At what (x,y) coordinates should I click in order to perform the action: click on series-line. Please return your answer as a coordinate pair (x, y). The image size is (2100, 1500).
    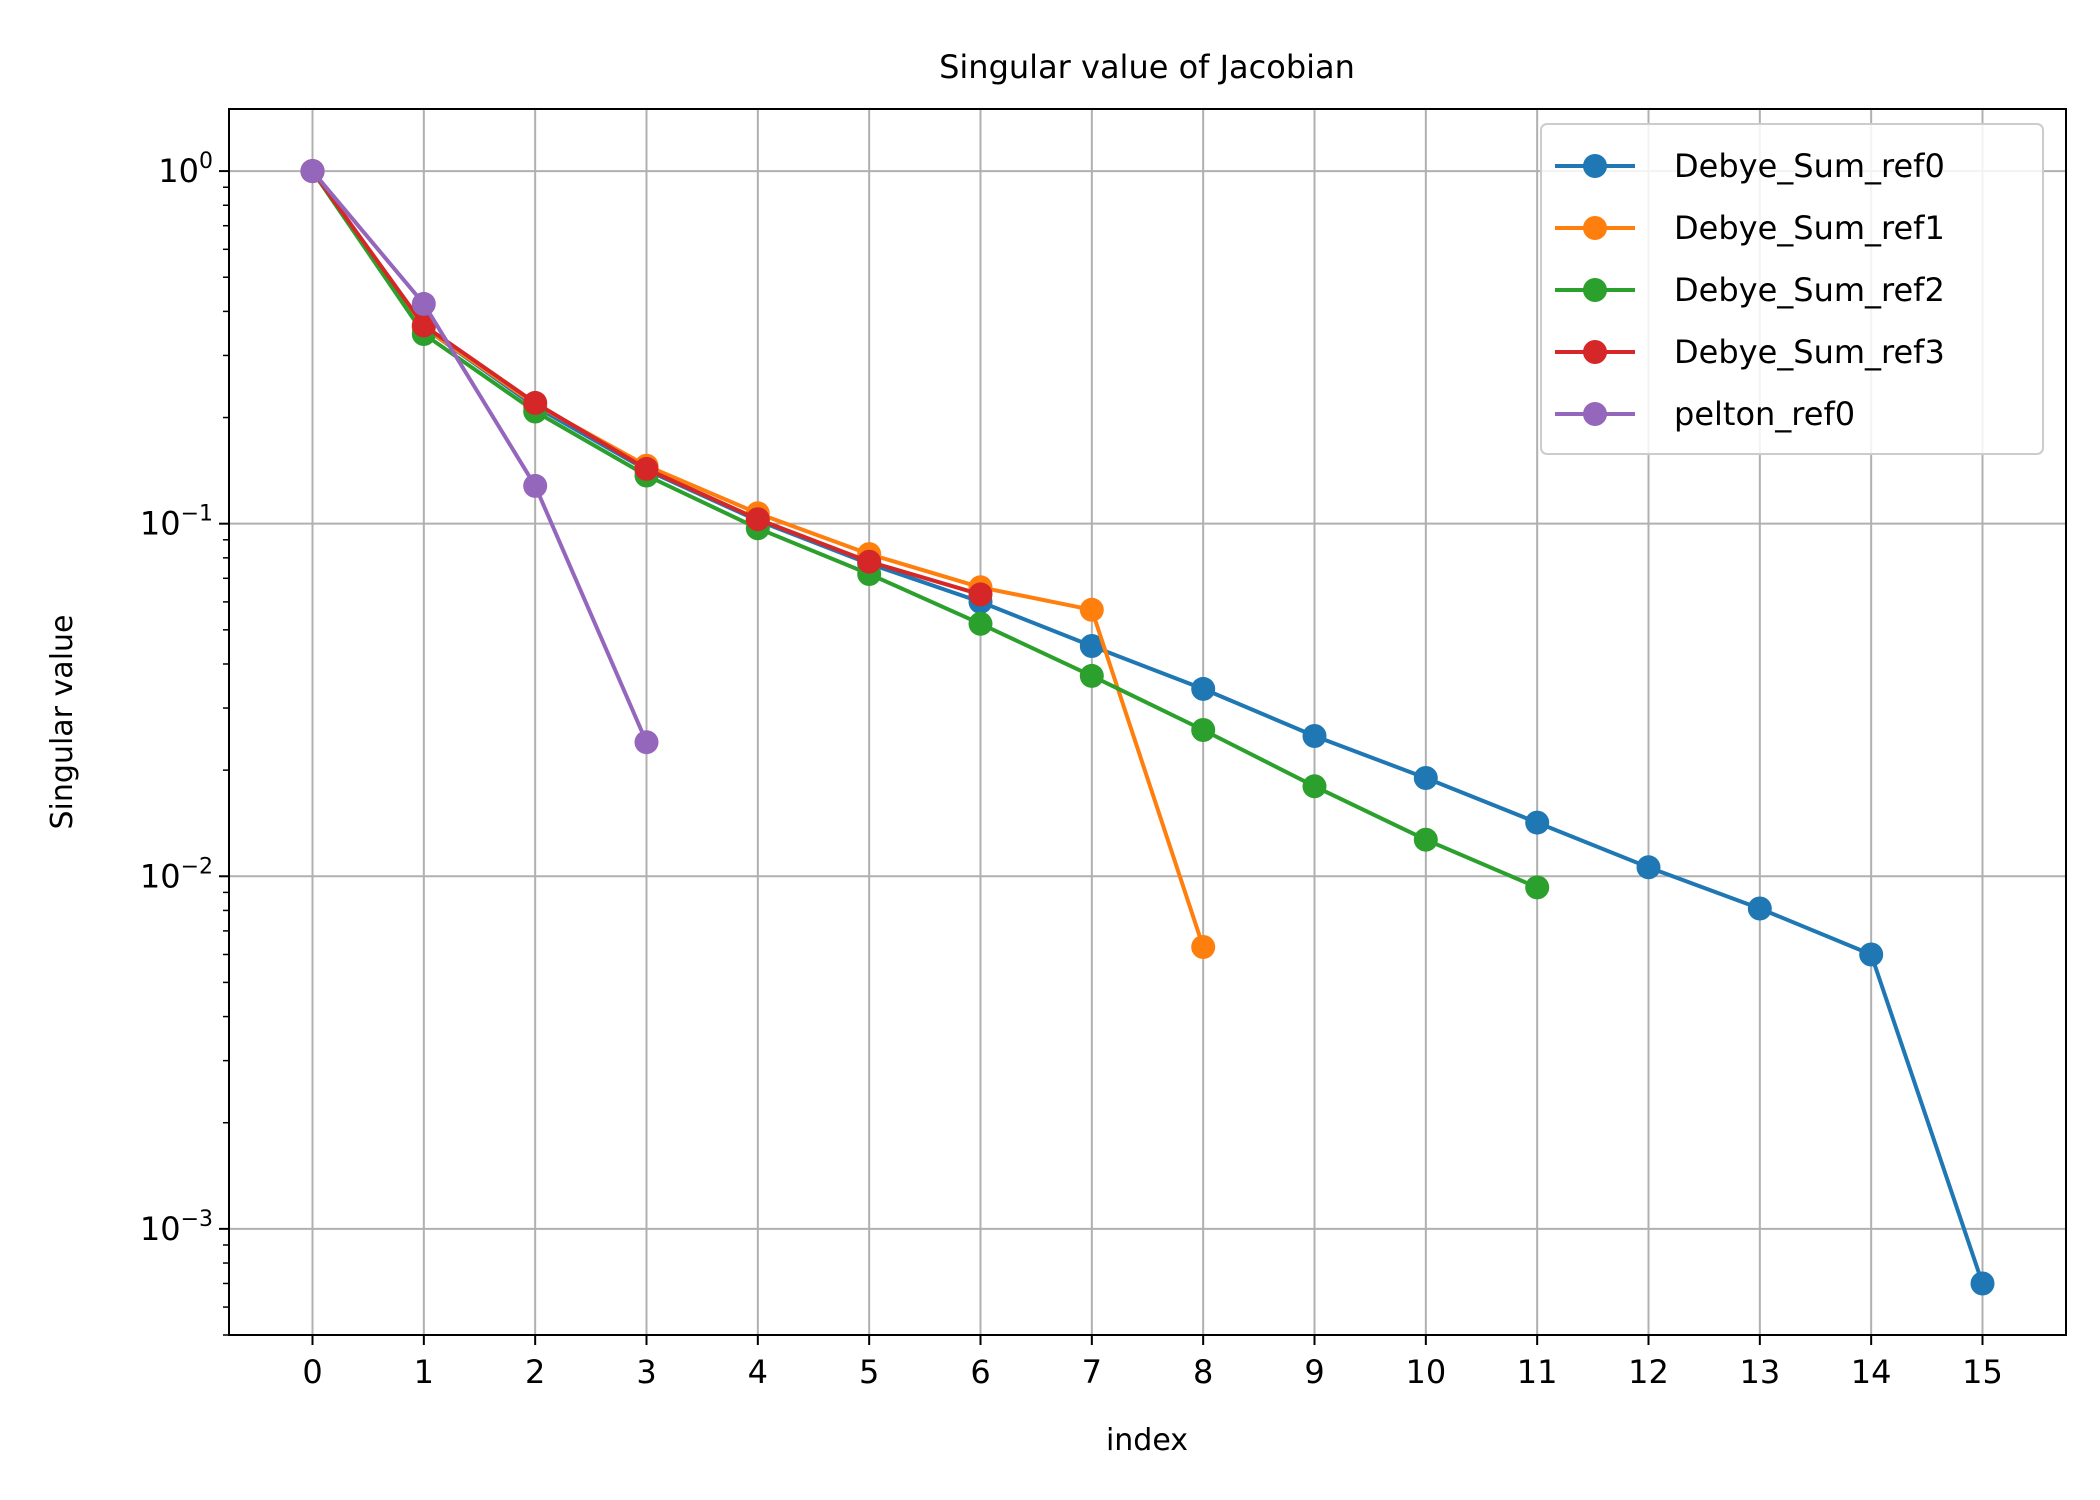
    Looking at the image, I should click on (479, 456).